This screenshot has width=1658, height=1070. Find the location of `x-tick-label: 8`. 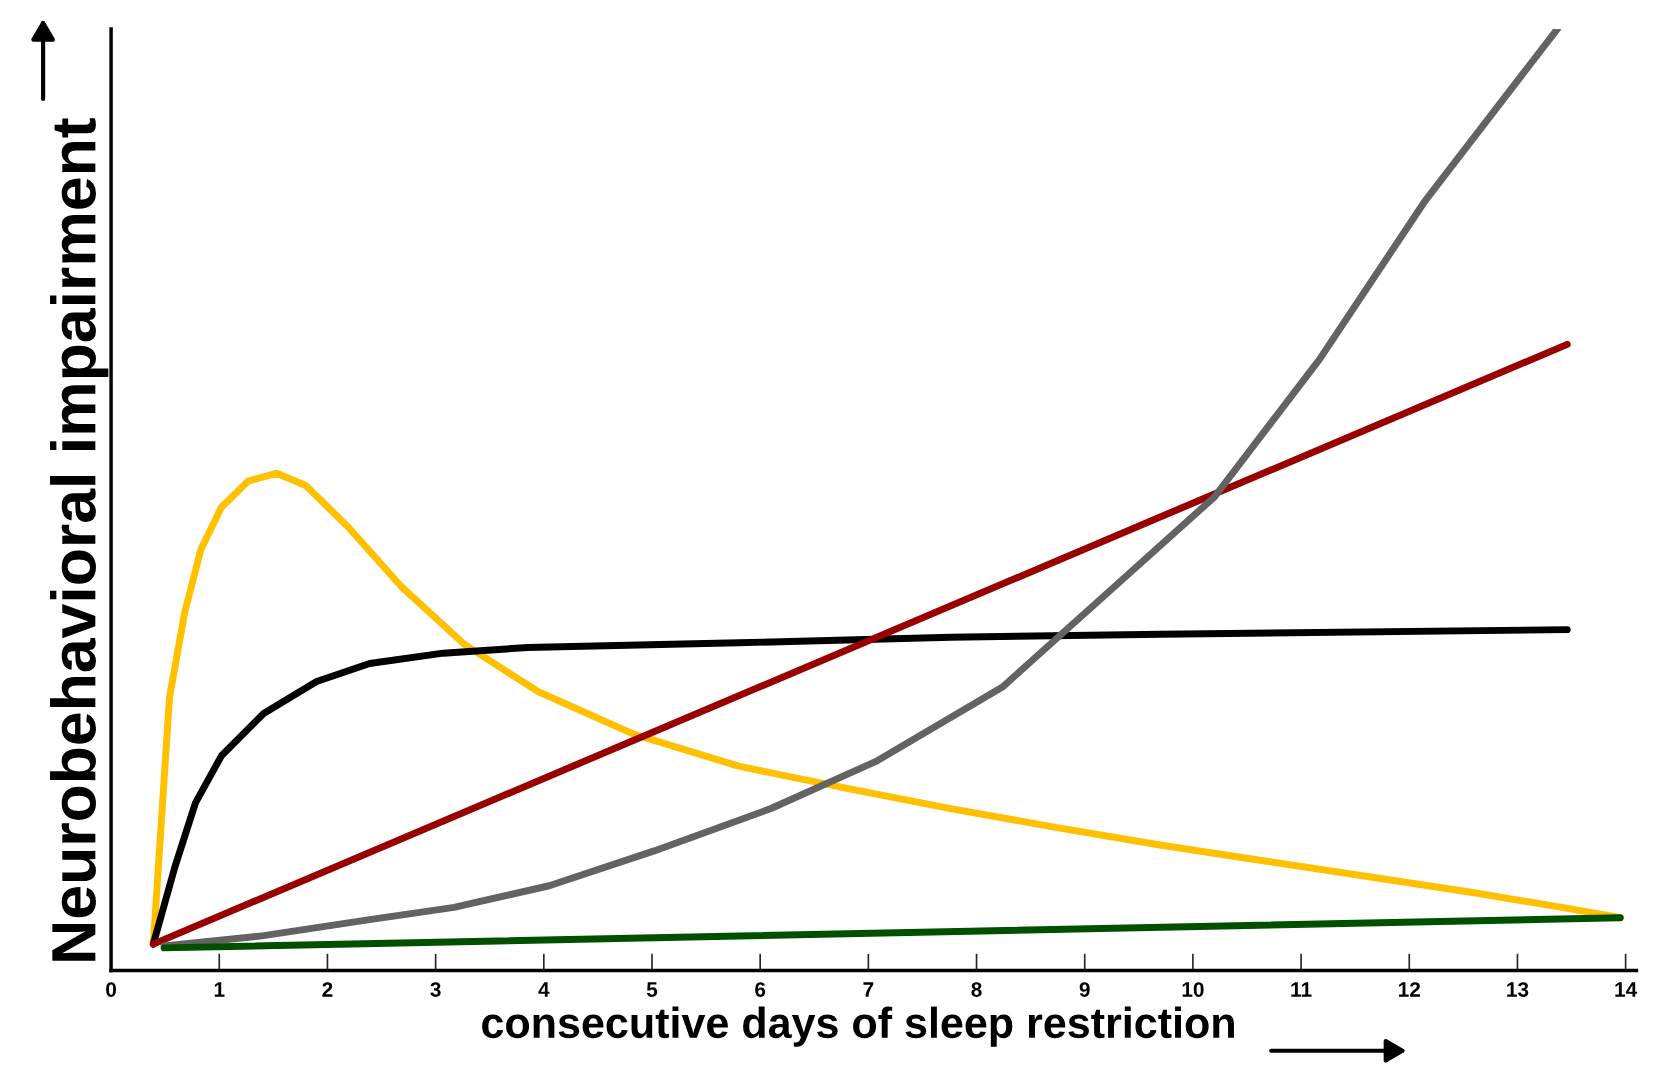

x-tick-label: 8 is located at coordinates (976, 989).